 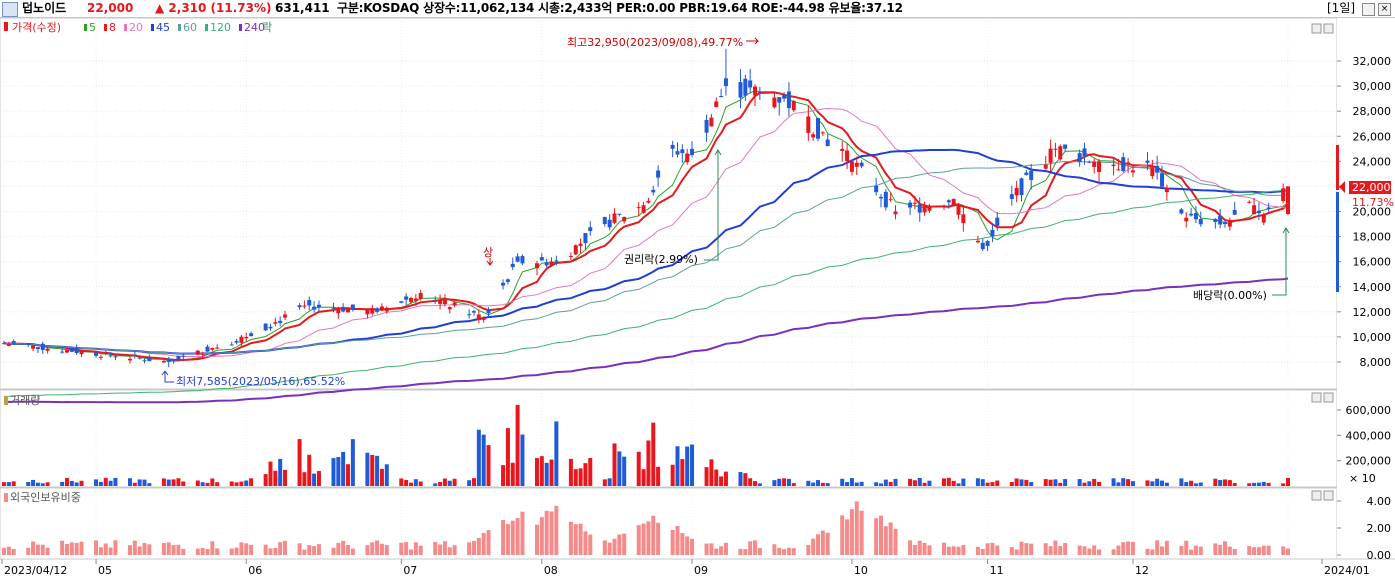 What do you see at coordinates (36, 27) in the screenshot?
I see `legend-price-label: 가격(수정)` at bounding box center [36, 27].